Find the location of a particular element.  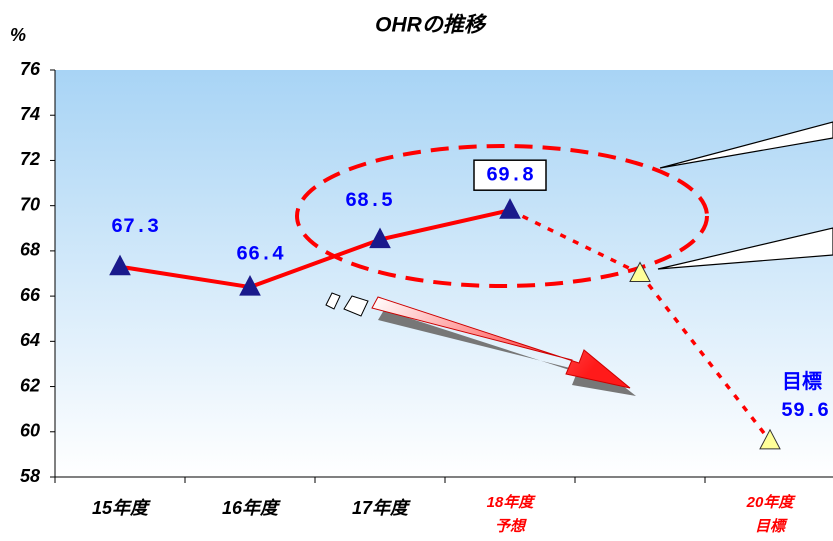

x-tick-label: 17年度 is located at coordinates (381, 508).